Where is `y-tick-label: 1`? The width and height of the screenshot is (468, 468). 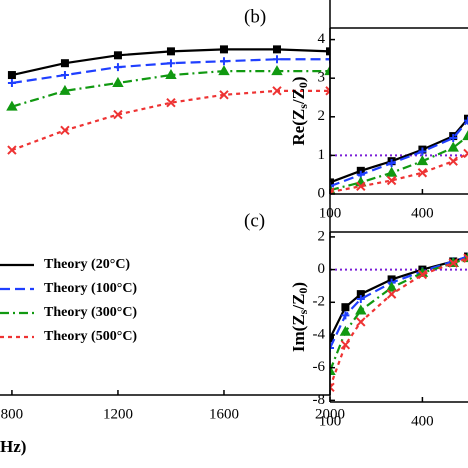 y-tick-label: 1 is located at coordinates (322, 155).